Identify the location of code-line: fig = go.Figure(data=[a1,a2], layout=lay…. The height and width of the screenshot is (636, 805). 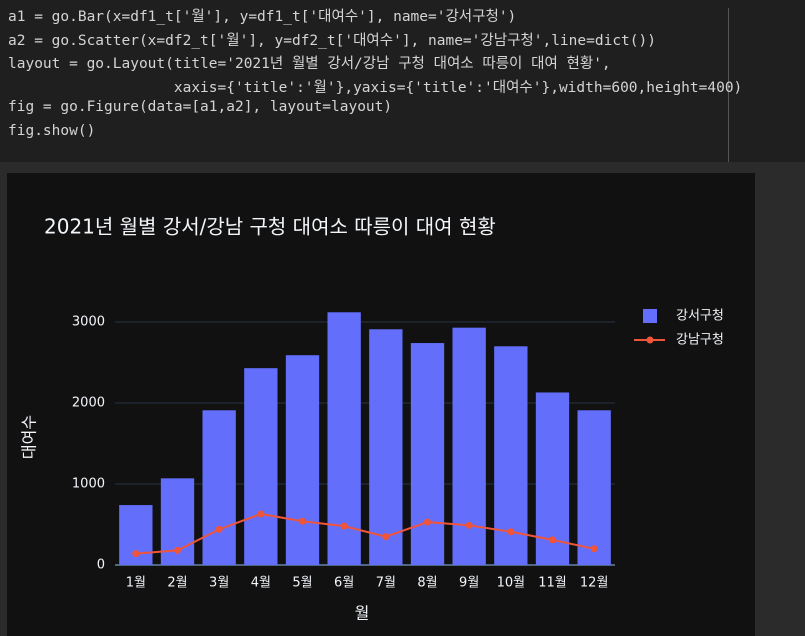
(200, 107).